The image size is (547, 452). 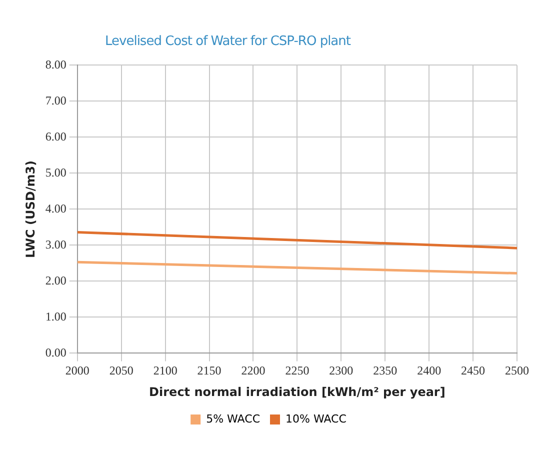 I want to click on y-tick-label: 1.00, so click(x=55, y=316).